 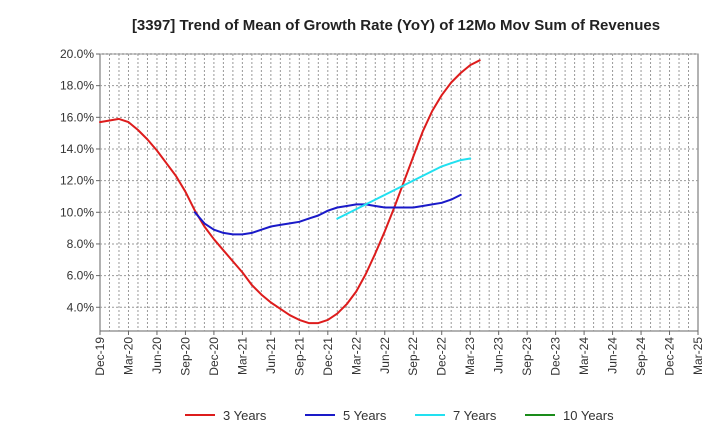 What do you see at coordinates (413, 356) in the screenshot?
I see `x-tick-label: Sep-22` at bounding box center [413, 356].